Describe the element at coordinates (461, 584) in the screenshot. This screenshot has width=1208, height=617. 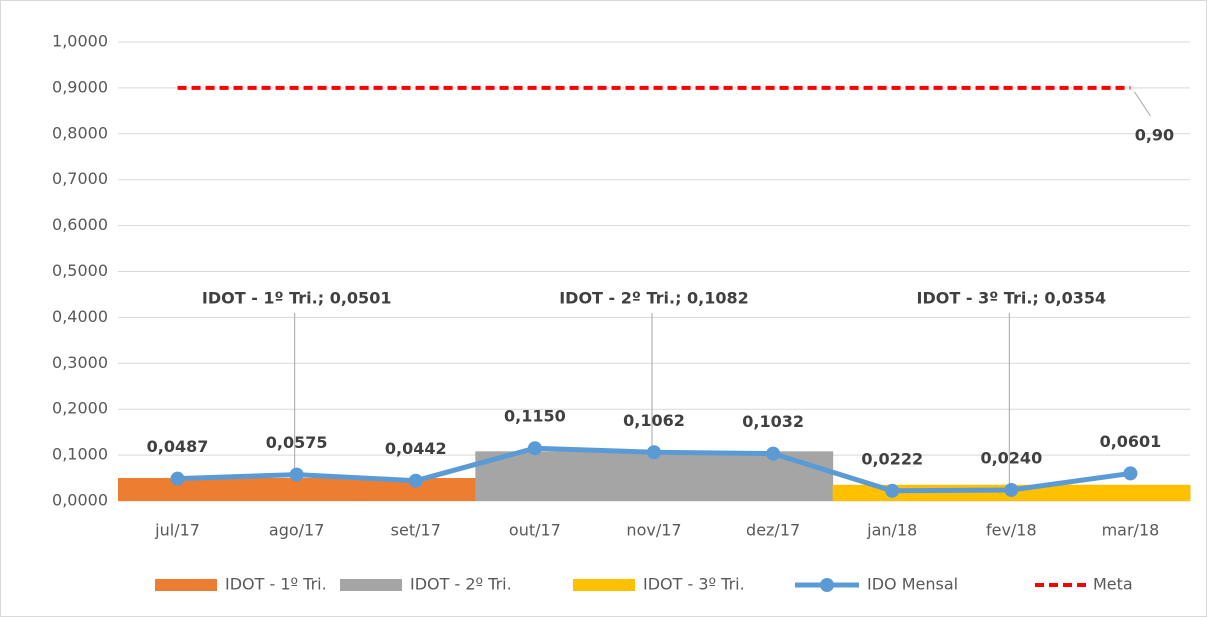
I see `legend-label: IDOT - 2º Tri.` at that location.